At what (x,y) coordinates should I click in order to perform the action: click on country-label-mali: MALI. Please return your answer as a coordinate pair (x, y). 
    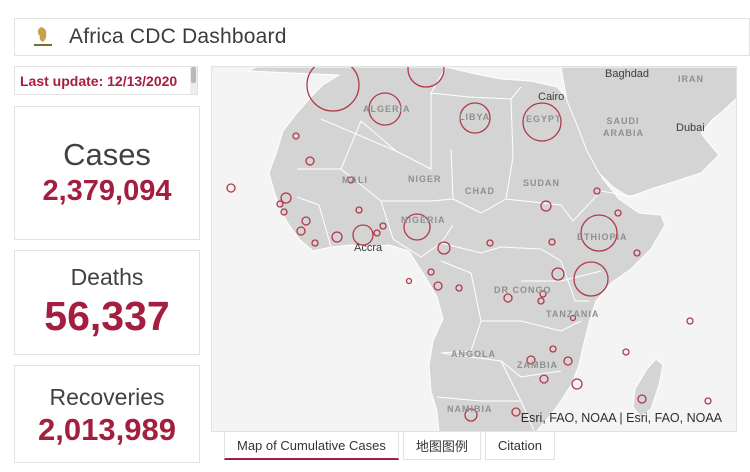
    Looking at the image, I should click on (355, 180).